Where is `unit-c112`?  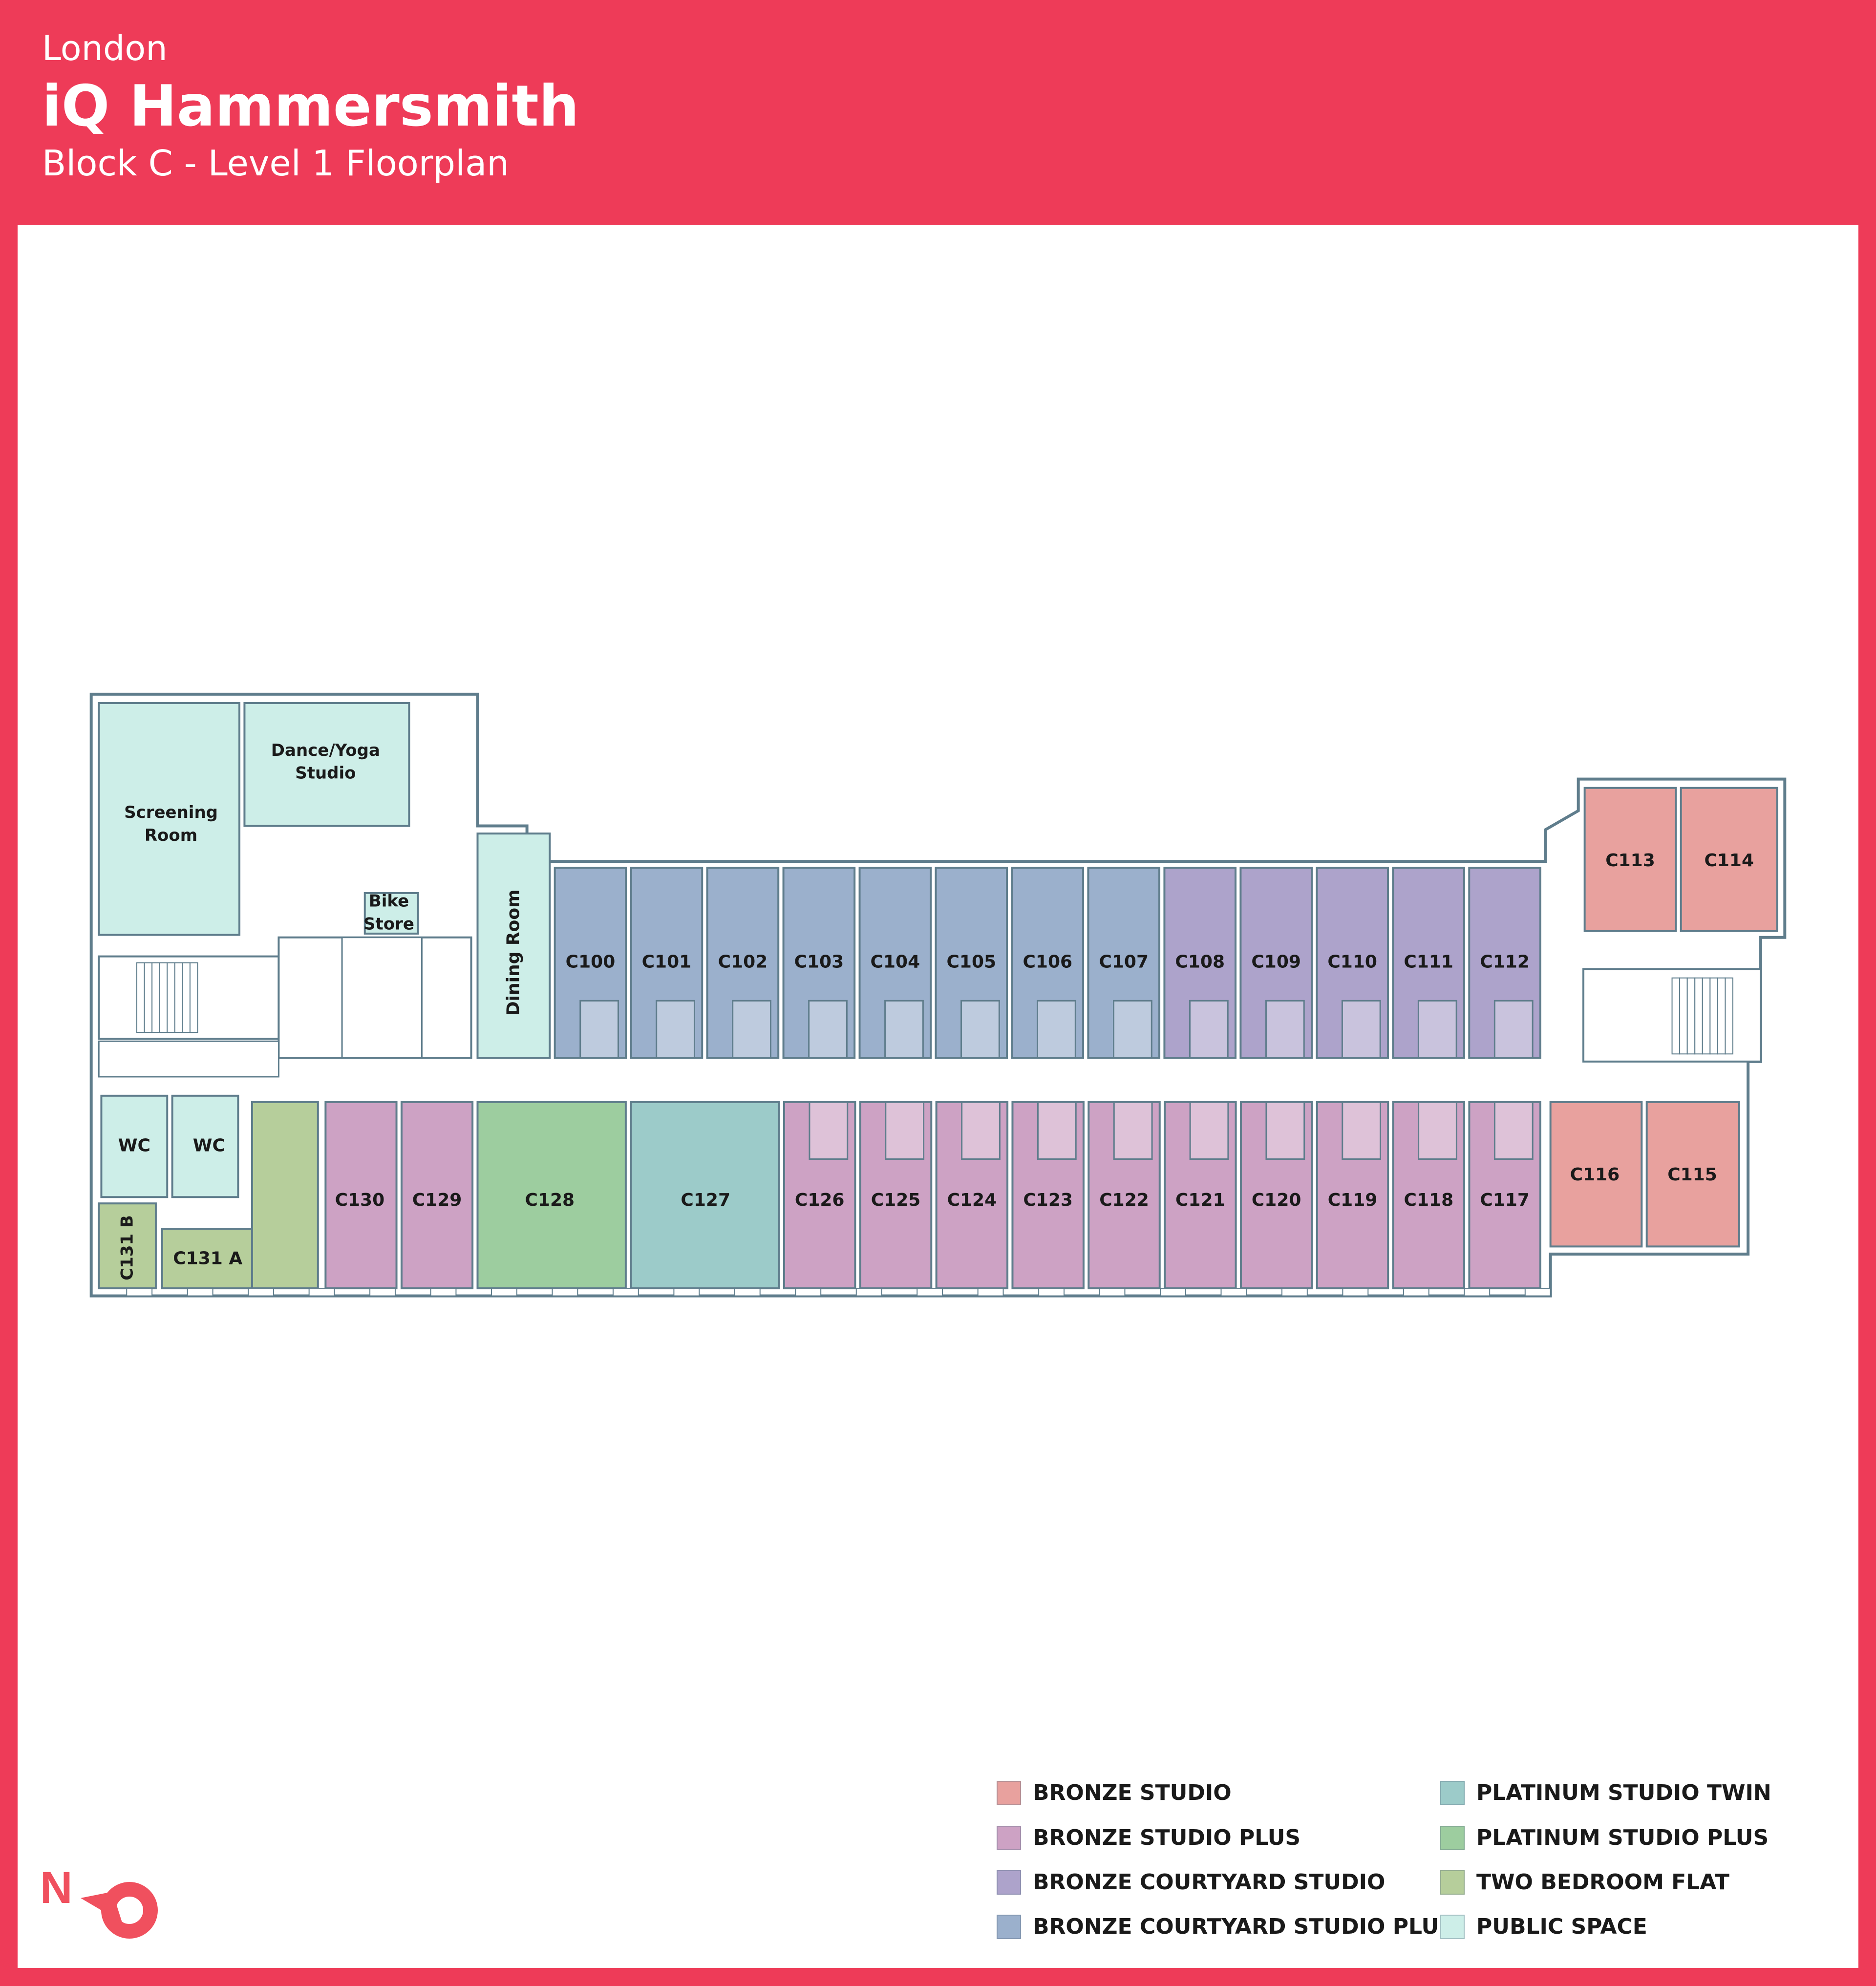 unit-c112 is located at coordinates (1504, 963).